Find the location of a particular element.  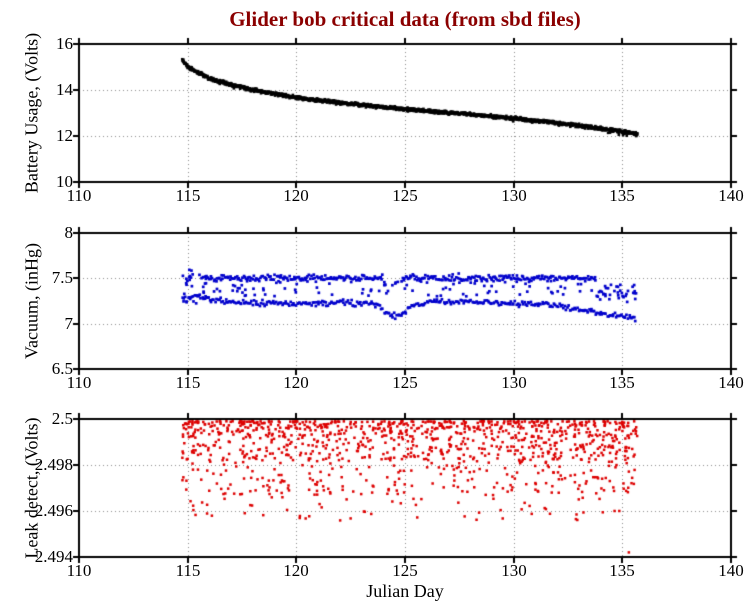

y-tick-label: 2.496 is located at coordinates (53, 510).